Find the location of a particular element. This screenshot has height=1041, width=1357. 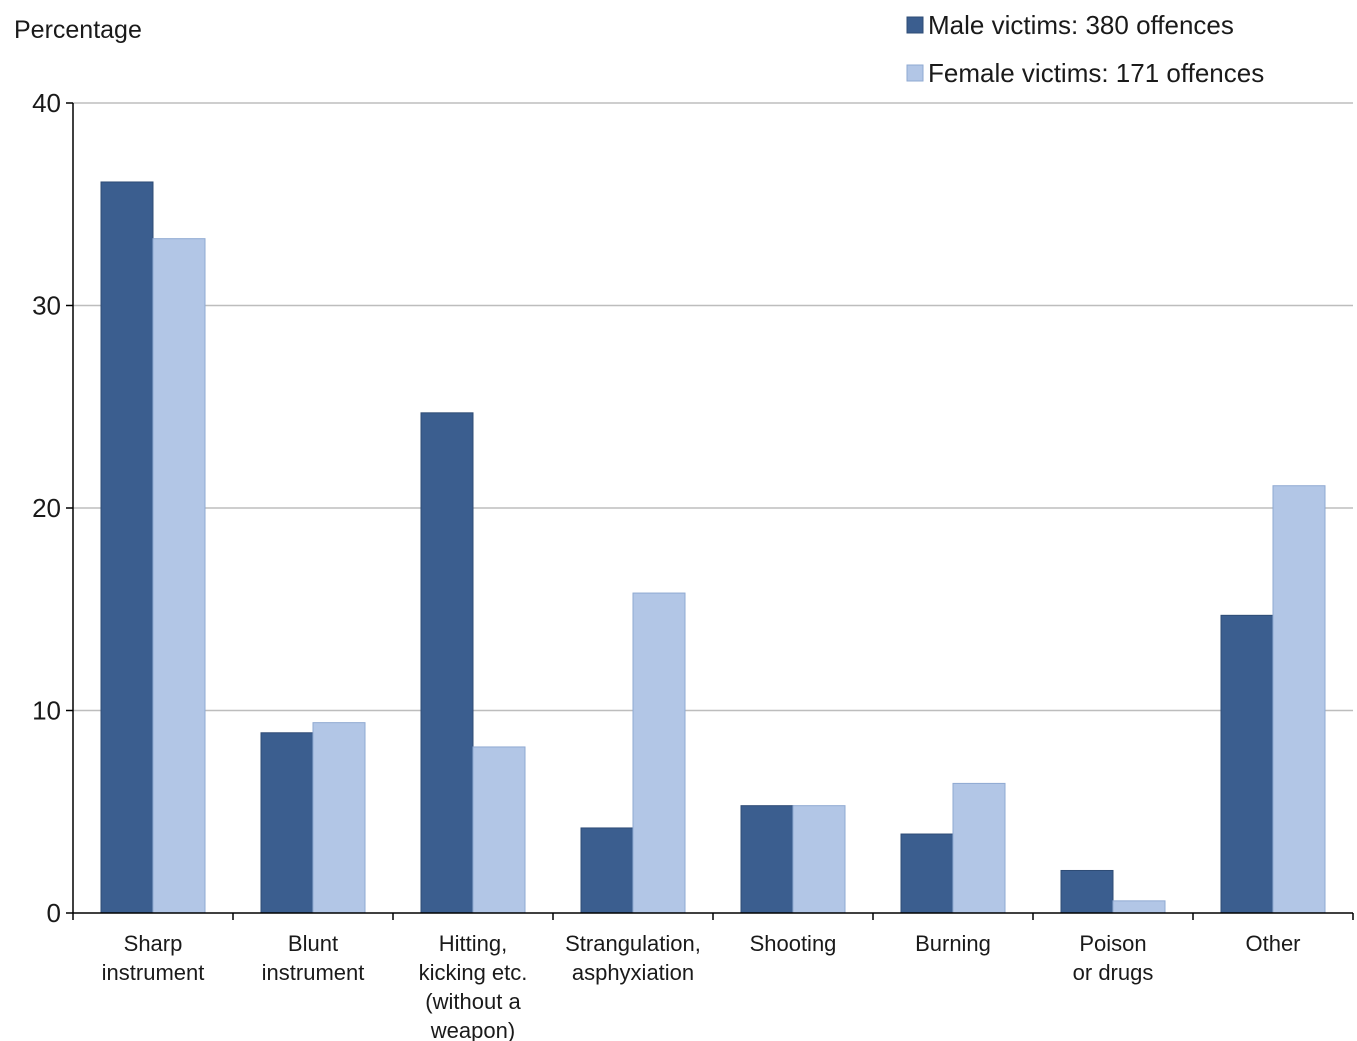

y-ticks: 0 10 20 30 40 is located at coordinates (46, 508).